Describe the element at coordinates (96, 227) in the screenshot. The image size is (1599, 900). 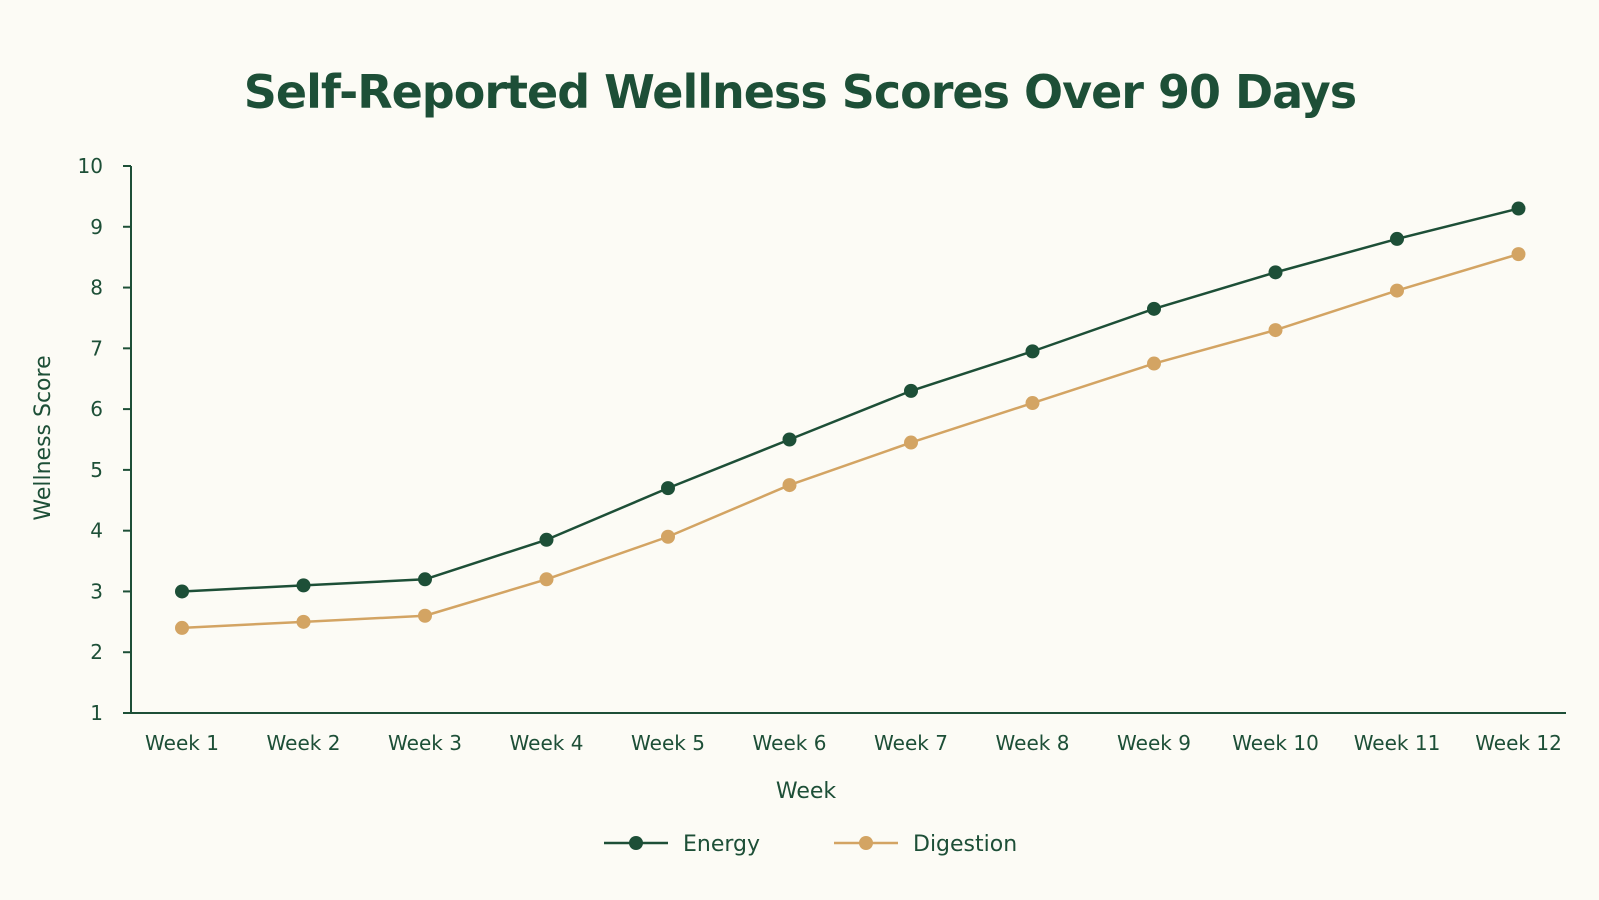
I see `y-tick-label: 9` at that location.